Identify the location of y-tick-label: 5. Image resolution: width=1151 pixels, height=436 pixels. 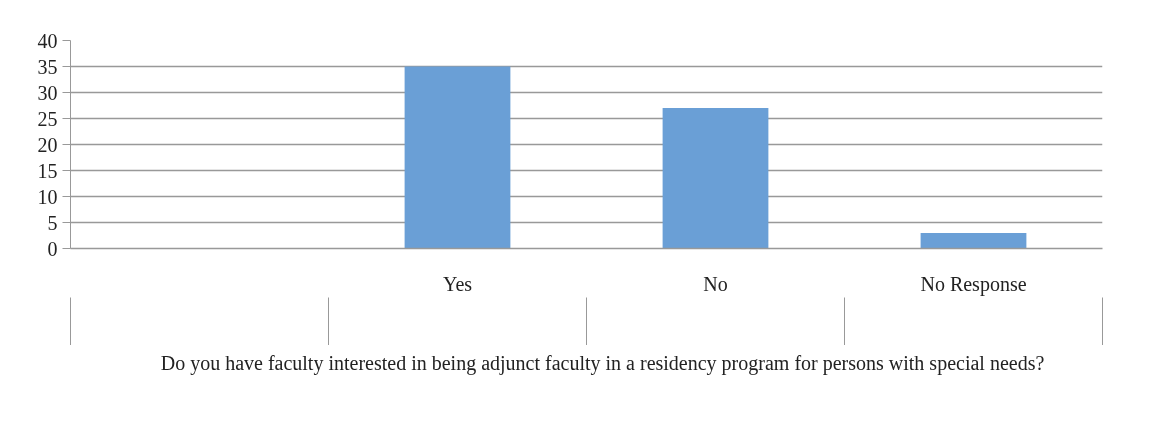
(52, 222).